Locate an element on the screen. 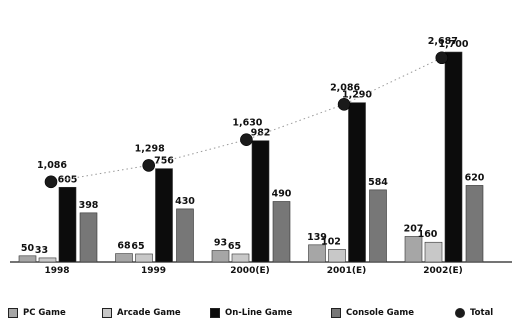 This screenshot has width=525, height=324. data-label-pc-game-1999: 68 is located at coordinates (124, 246).